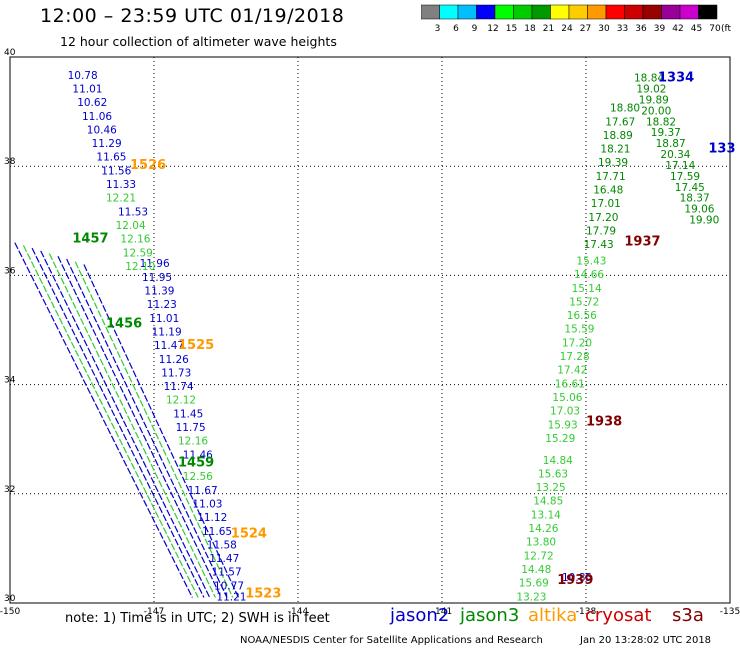 This screenshot has width=740, height=650. Describe the element at coordinates (677, 28) in the screenshot. I see `colorbar-tick-label: 42` at that location.